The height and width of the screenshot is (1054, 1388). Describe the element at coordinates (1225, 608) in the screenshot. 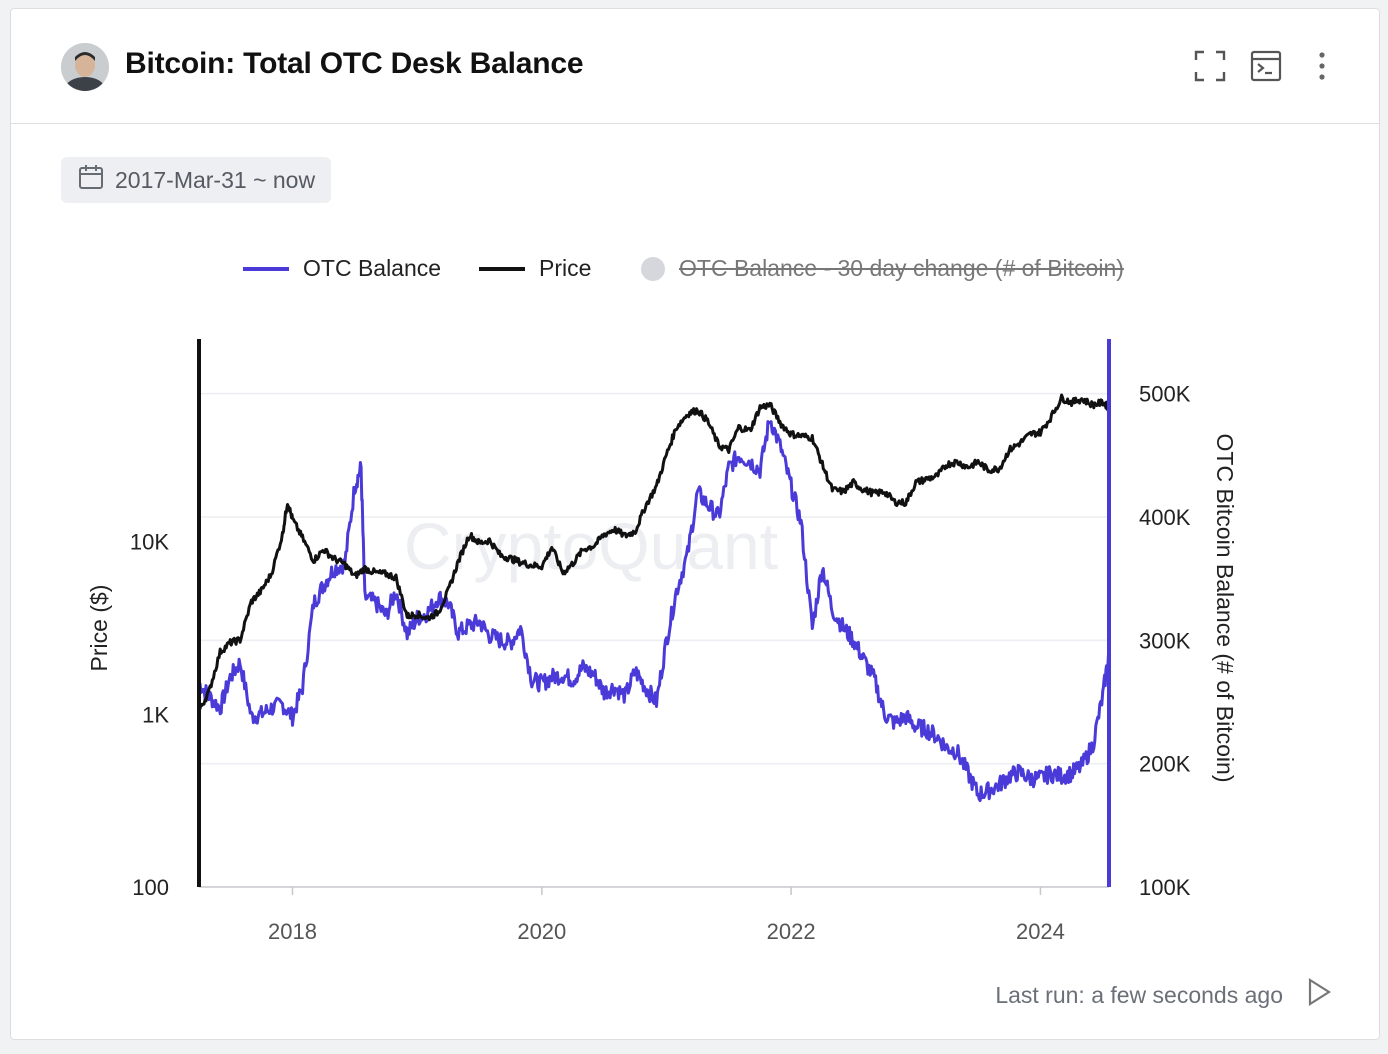

I see `right-axis-title: OTC Bitcoin Balance (# of Bitcoin)` at that location.